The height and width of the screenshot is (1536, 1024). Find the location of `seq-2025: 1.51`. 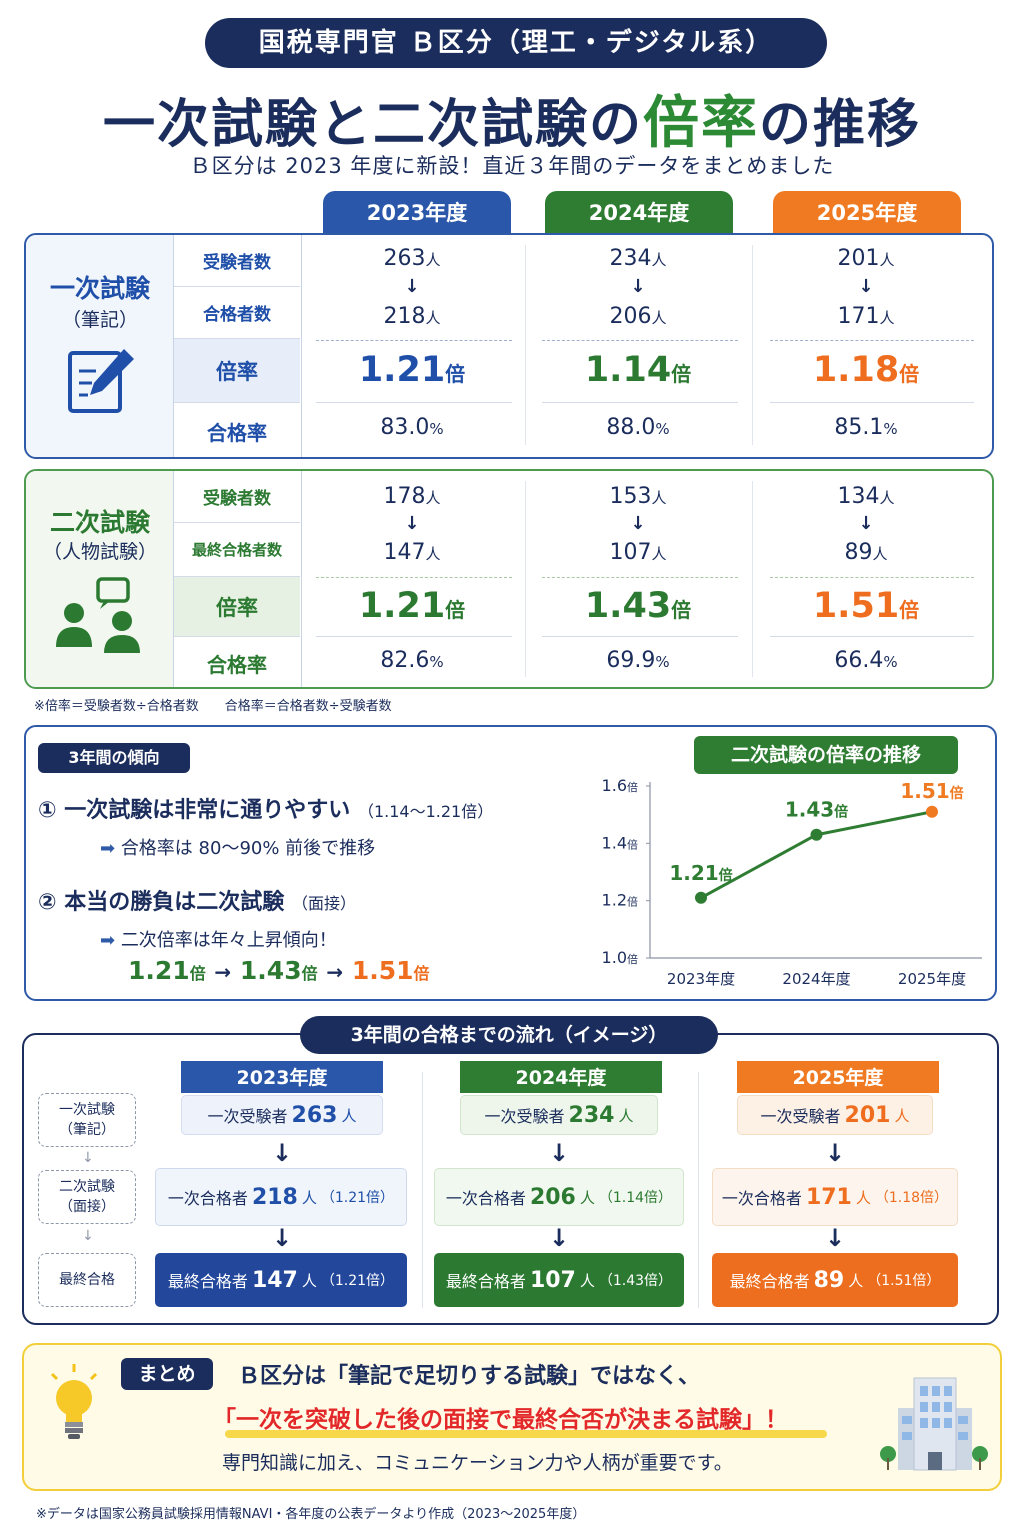

seq-2025: 1.51 is located at coordinates (382, 970).